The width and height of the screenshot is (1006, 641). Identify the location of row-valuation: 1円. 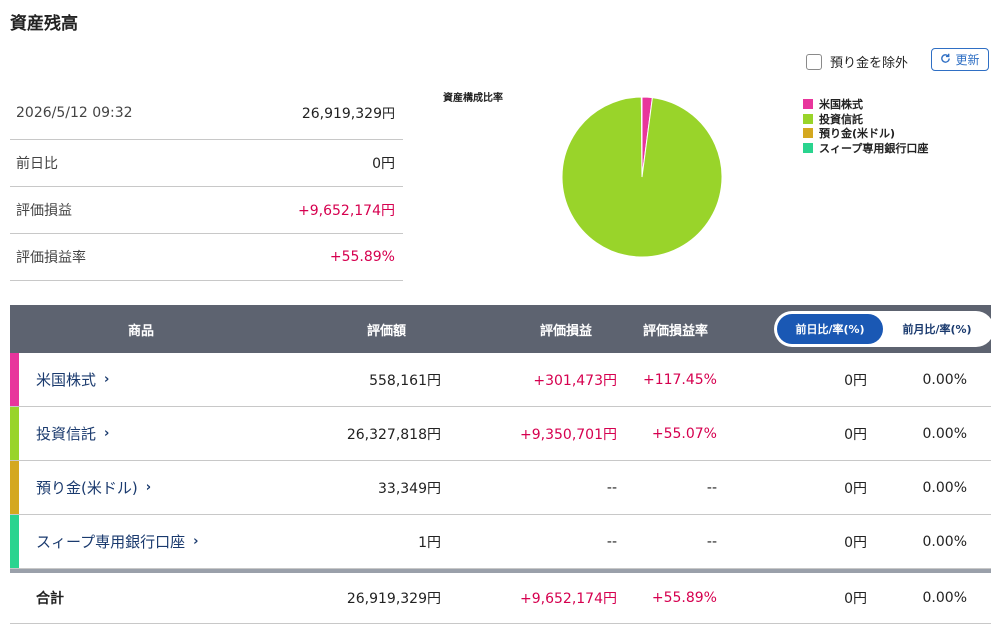
(429, 542).